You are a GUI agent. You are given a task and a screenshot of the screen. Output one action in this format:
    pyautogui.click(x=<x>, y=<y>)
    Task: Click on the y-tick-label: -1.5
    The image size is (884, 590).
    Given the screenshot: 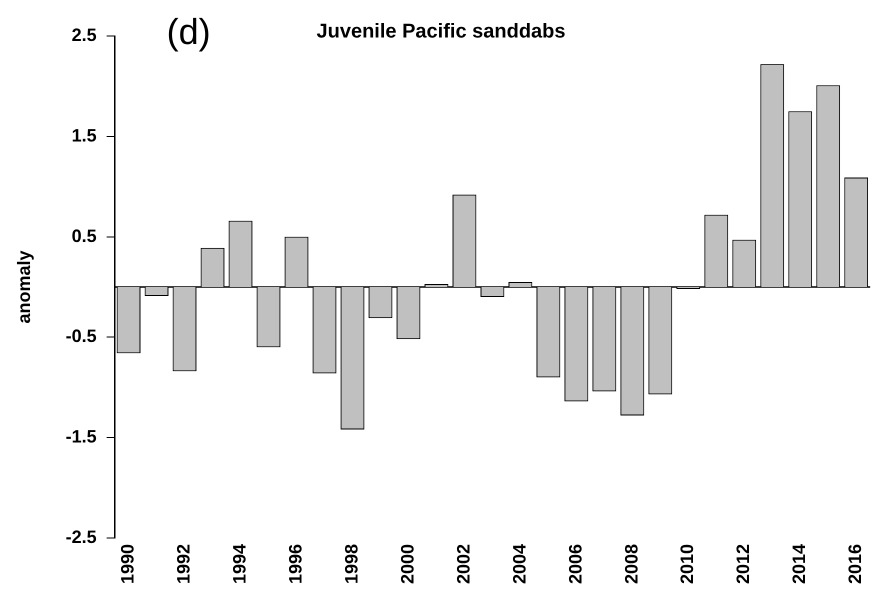 What is the action you would take?
    pyautogui.click(x=81, y=436)
    